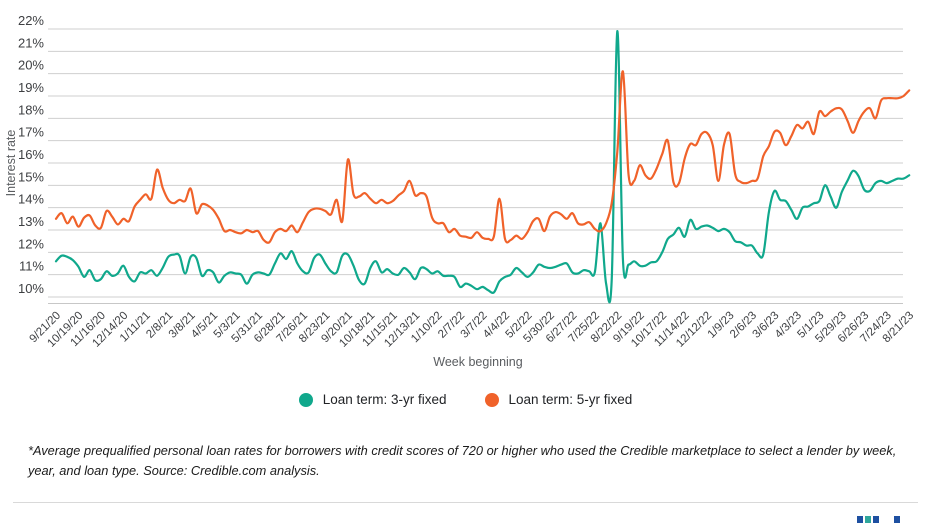  I want to click on legend-dot-5yr-icon, so click(491, 399).